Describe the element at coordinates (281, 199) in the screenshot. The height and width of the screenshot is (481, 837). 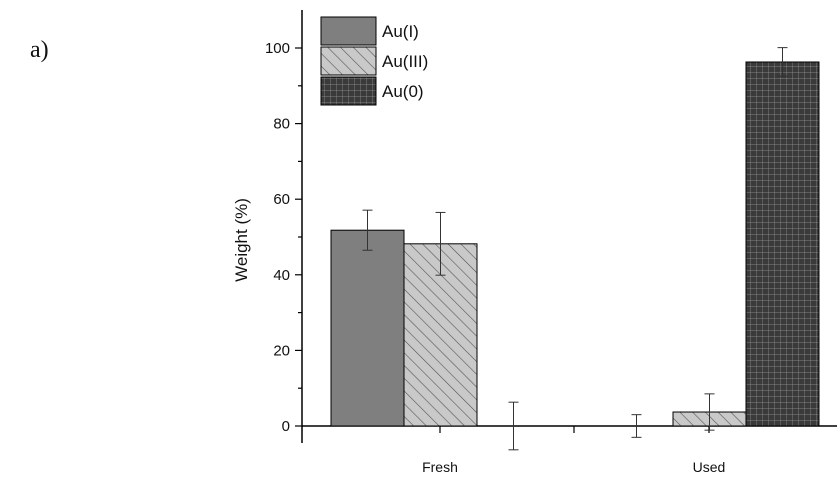
I see `y-tick-label: 60` at that location.